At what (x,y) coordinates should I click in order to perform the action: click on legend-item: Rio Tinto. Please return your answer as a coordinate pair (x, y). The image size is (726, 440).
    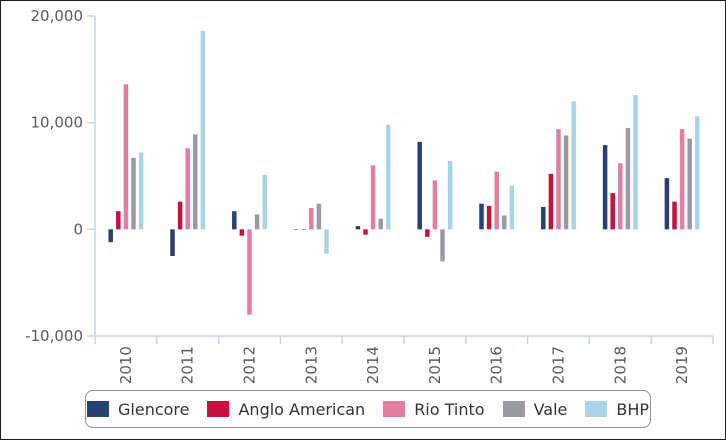
    Looking at the image, I should click on (434, 409).